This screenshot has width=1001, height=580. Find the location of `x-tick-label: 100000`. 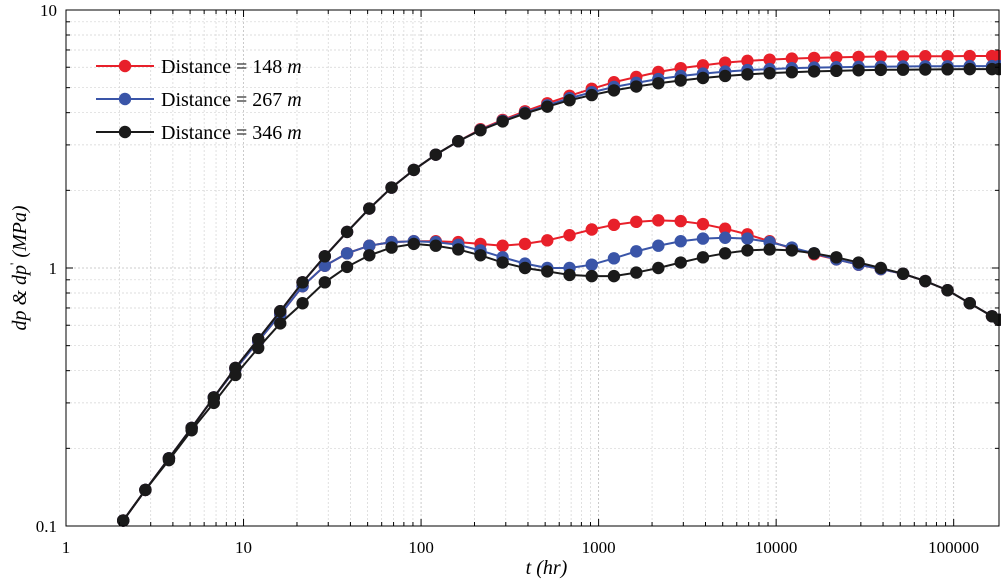

x-tick-label: 100000 is located at coordinates (953, 547).